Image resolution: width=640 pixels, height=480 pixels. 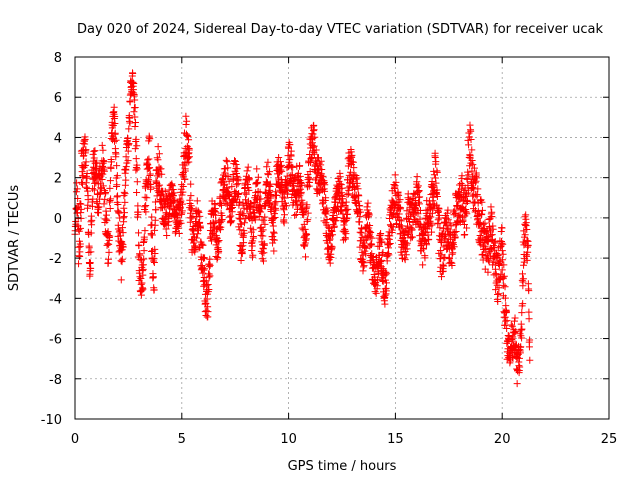 I want to click on x-tick-label: 0, so click(x=75, y=439).